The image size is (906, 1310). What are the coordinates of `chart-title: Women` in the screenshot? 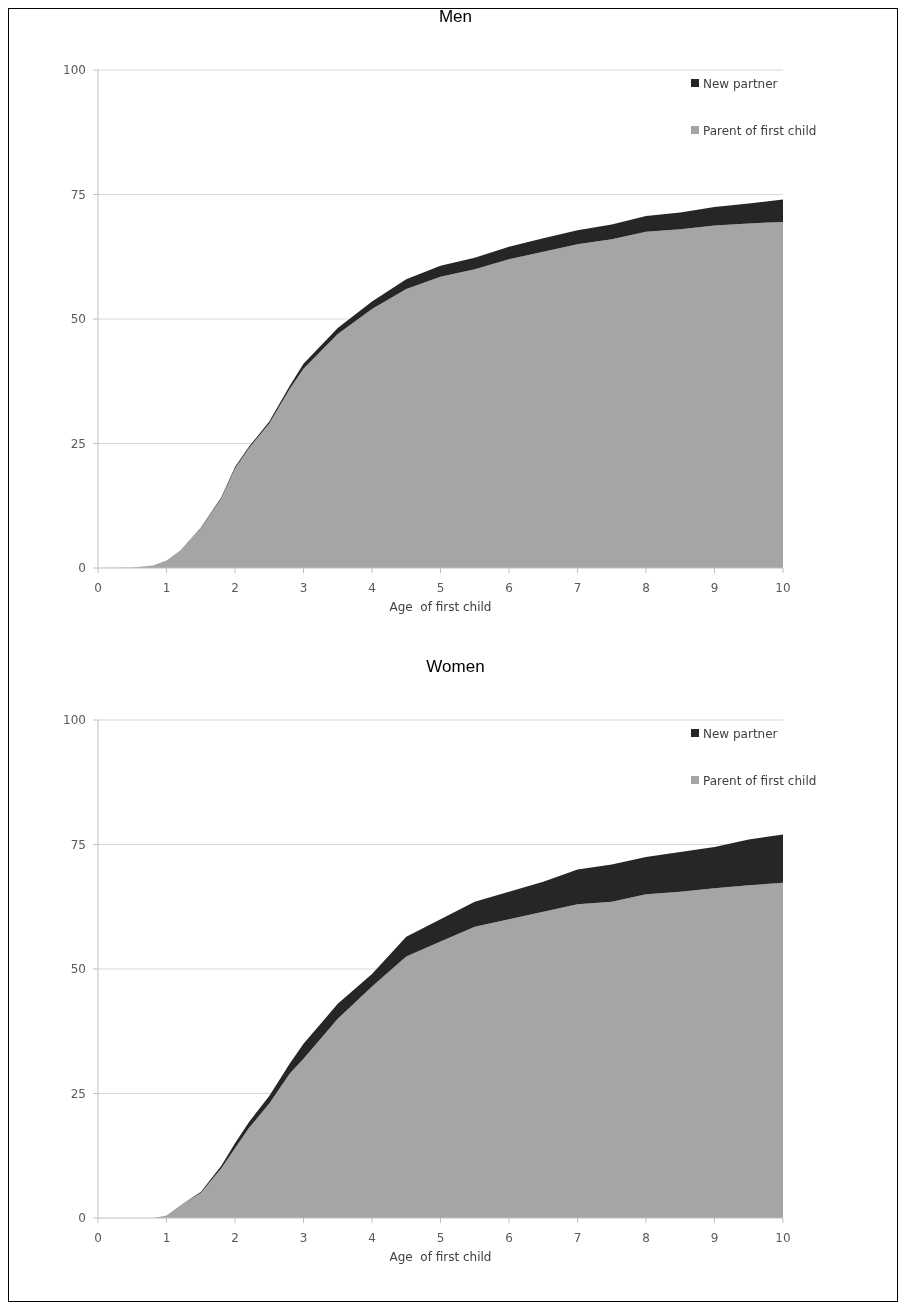 It's located at (455, 666).